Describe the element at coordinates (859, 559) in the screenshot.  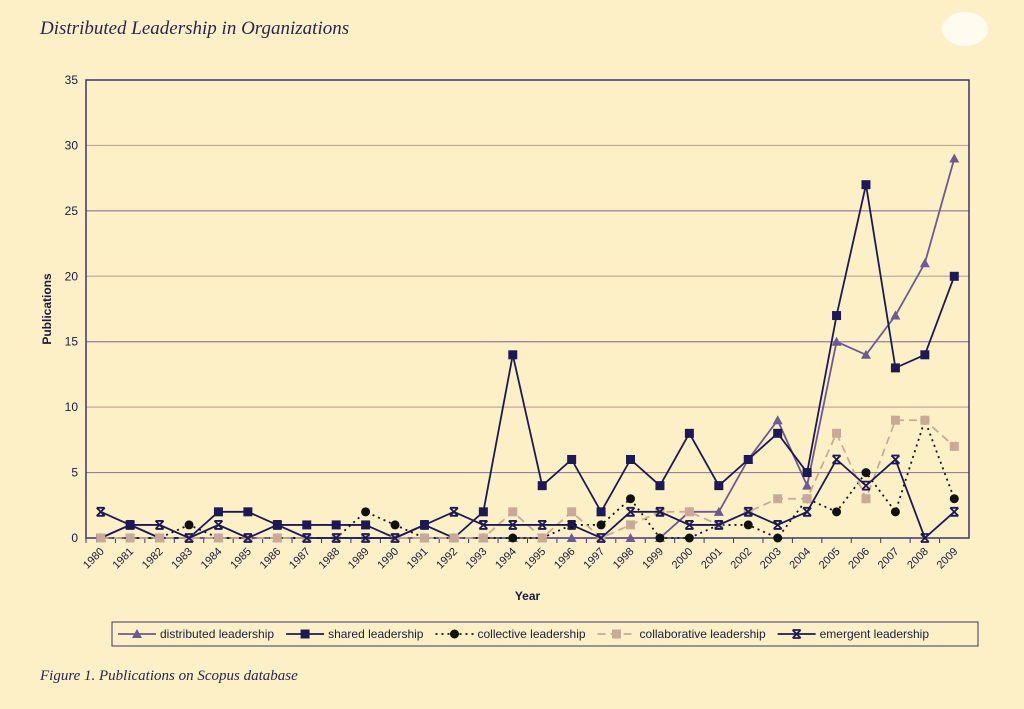
I see `x-tick-label: 2006` at that location.